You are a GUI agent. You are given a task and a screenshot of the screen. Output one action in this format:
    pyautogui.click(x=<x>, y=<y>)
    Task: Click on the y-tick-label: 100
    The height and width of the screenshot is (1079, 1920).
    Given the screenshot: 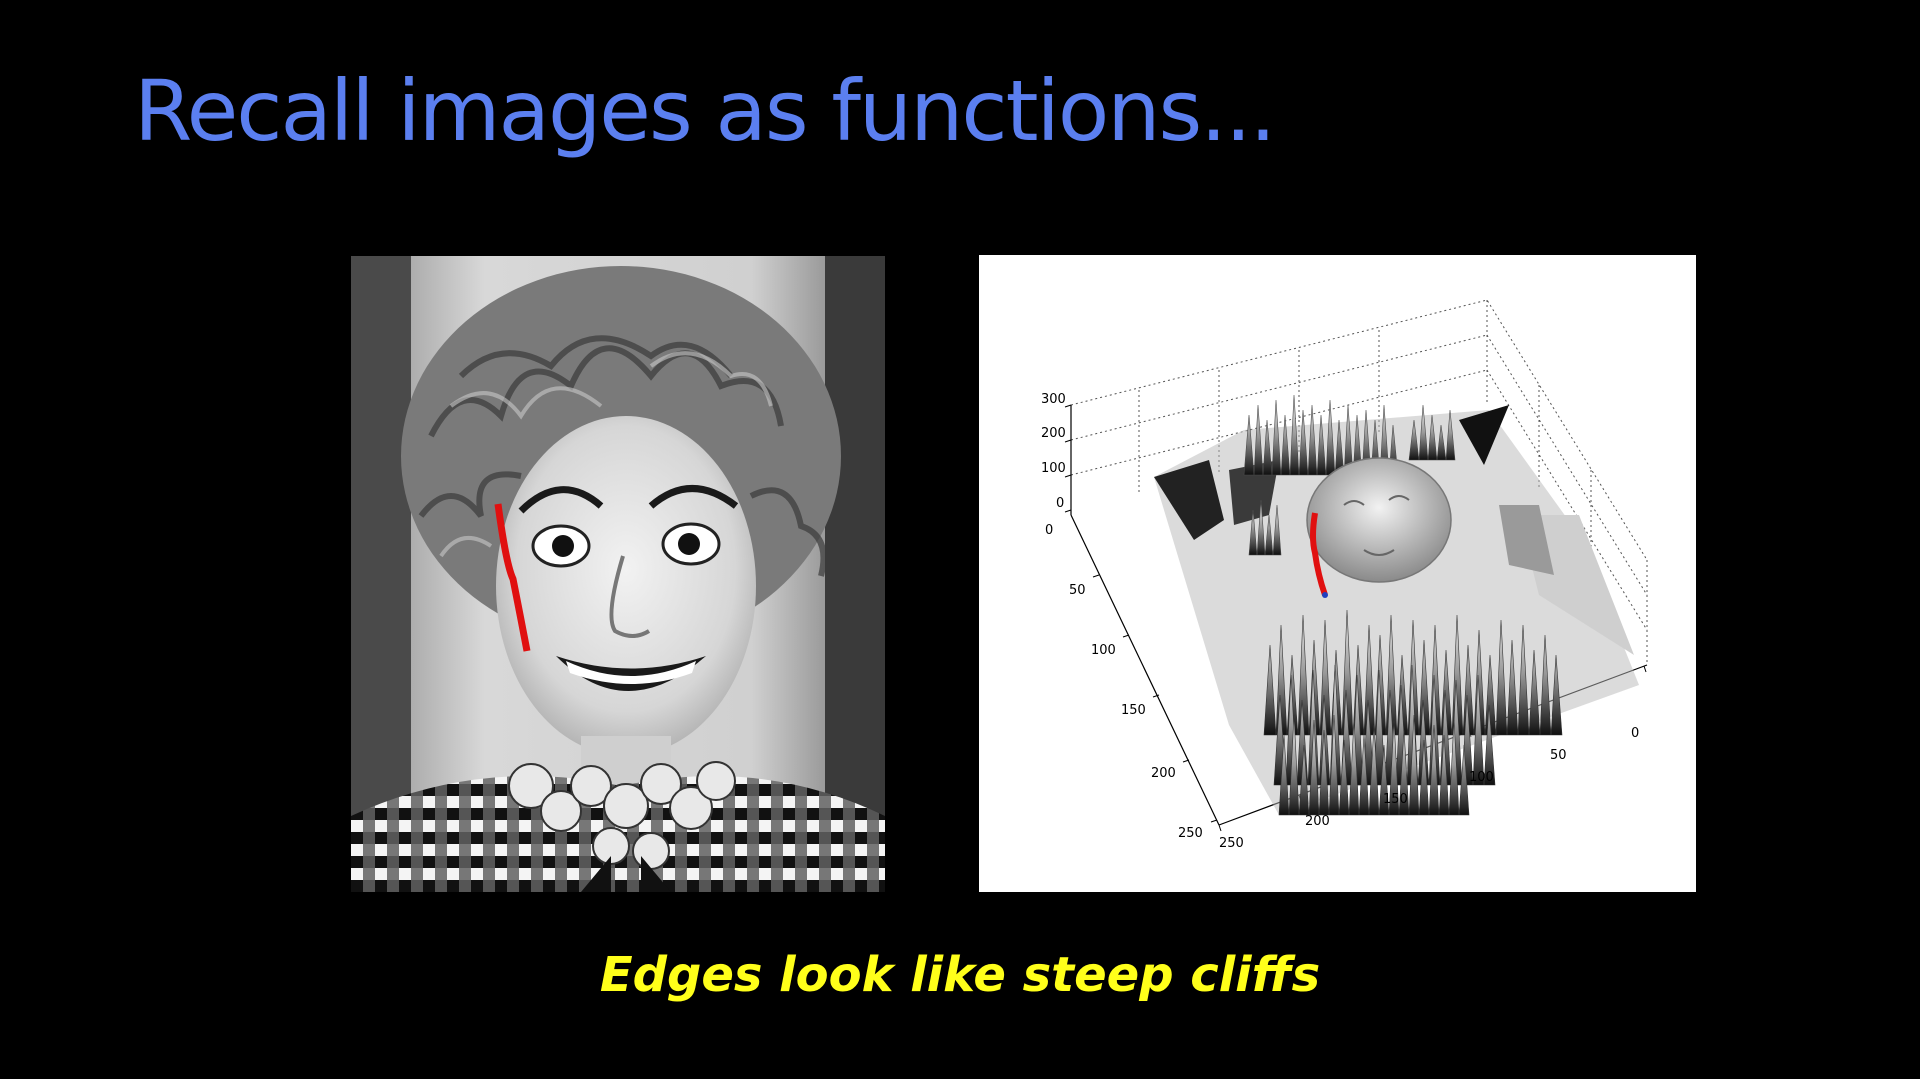 What is the action you would take?
    pyautogui.click(x=1103, y=650)
    